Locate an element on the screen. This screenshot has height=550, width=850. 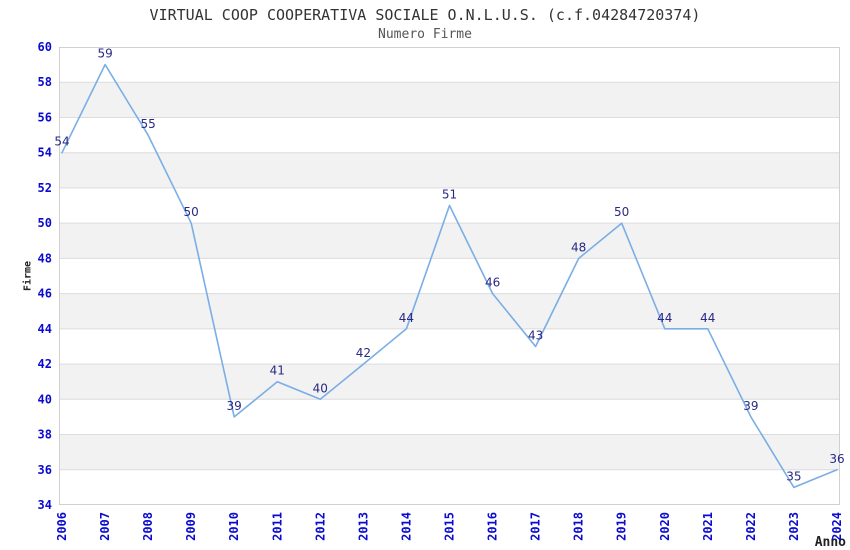
y-tick-label: 36 is located at coordinates (45, 470).